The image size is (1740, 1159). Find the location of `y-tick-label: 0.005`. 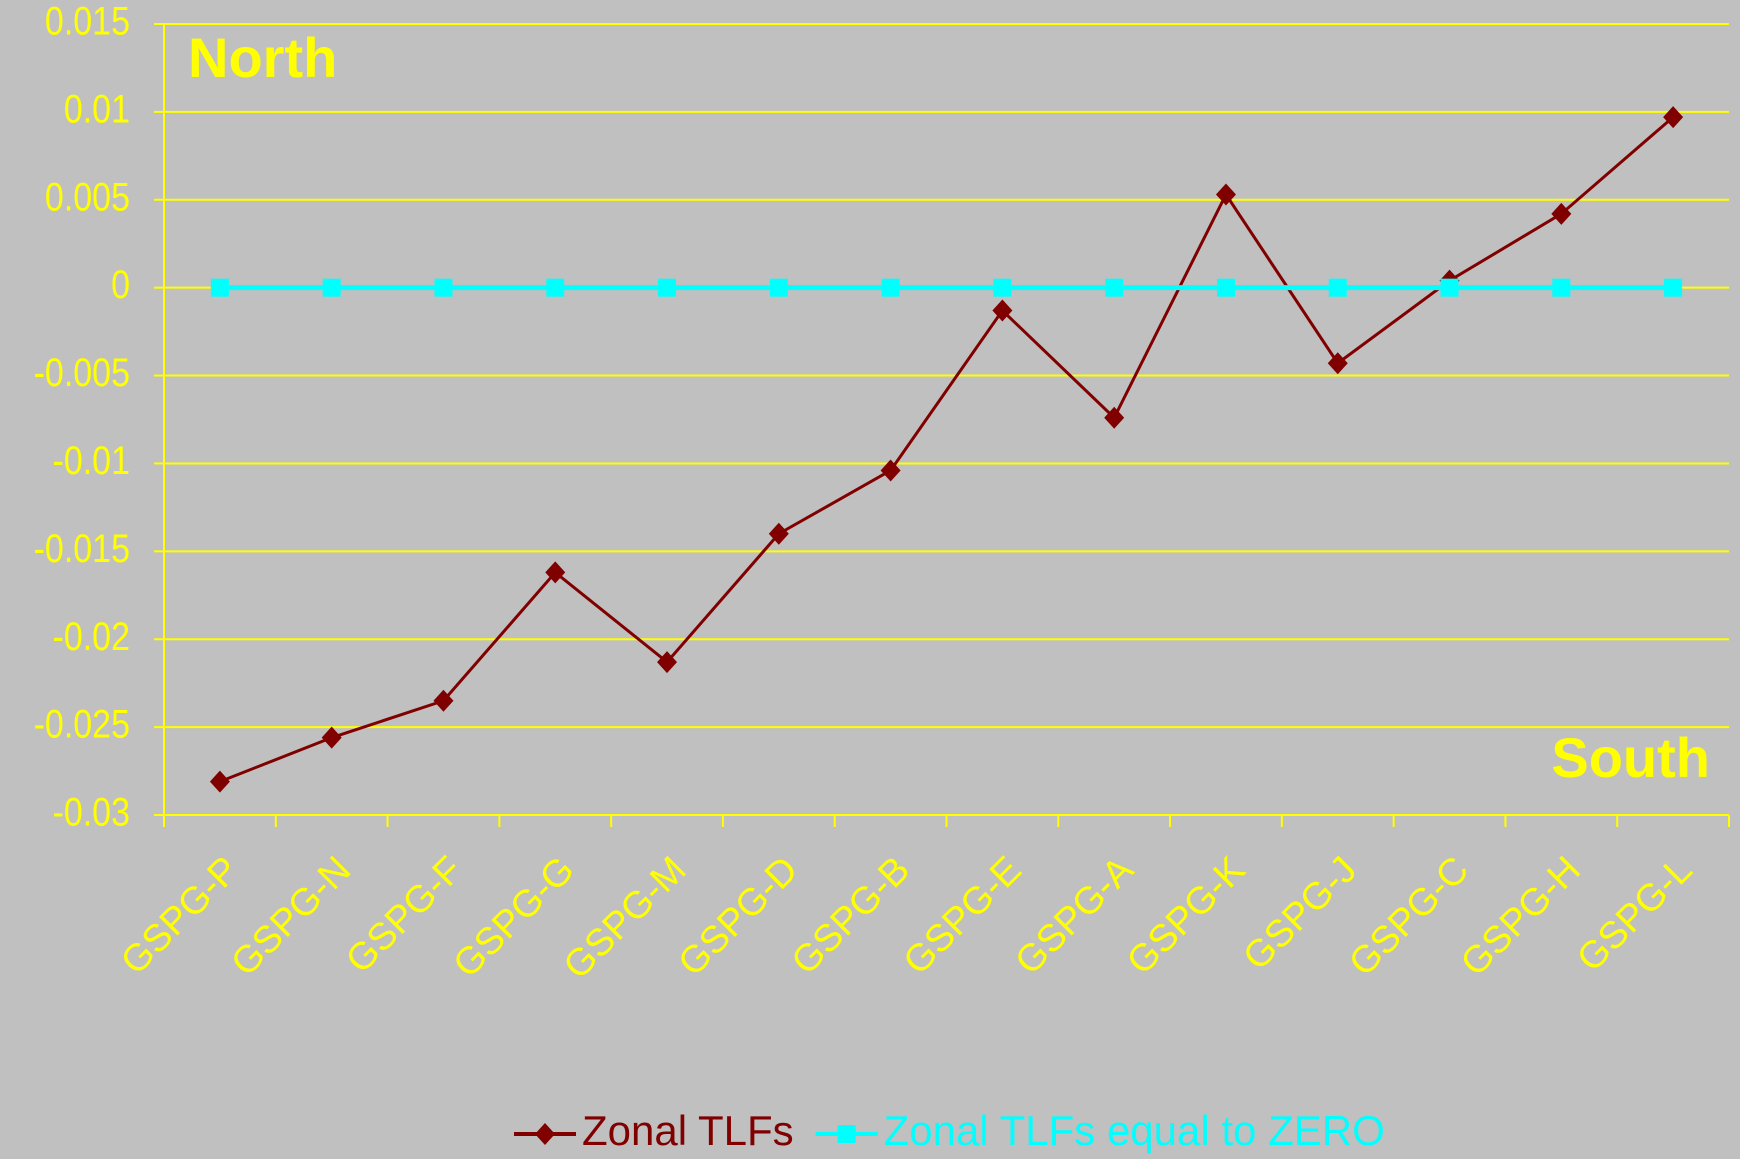

y-tick-label: 0.005 is located at coordinates (87, 196).